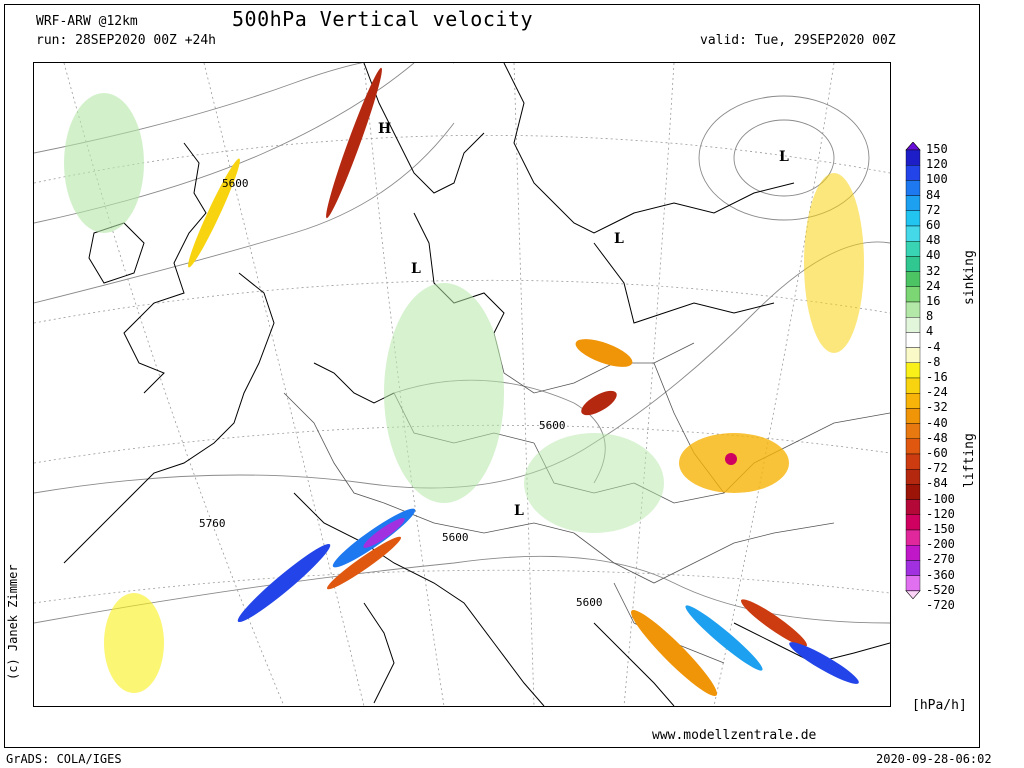  What do you see at coordinates (937, 437) in the screenshot?
I see `legend-tick-label: -48` at bounding box center [937, 437].